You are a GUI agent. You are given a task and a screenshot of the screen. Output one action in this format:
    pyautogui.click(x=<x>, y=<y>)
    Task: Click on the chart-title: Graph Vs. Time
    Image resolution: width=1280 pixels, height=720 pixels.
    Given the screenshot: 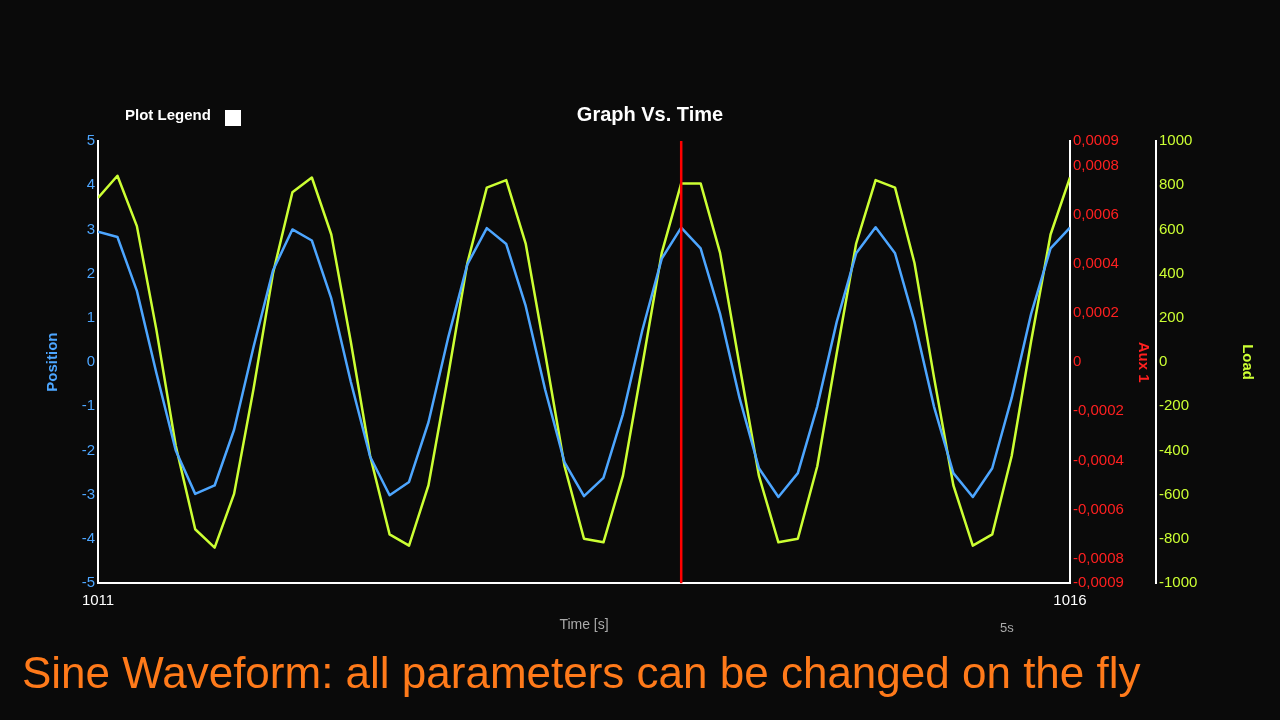 What is the action you would take?
    pyautogui.click(x=650, y=113)
    